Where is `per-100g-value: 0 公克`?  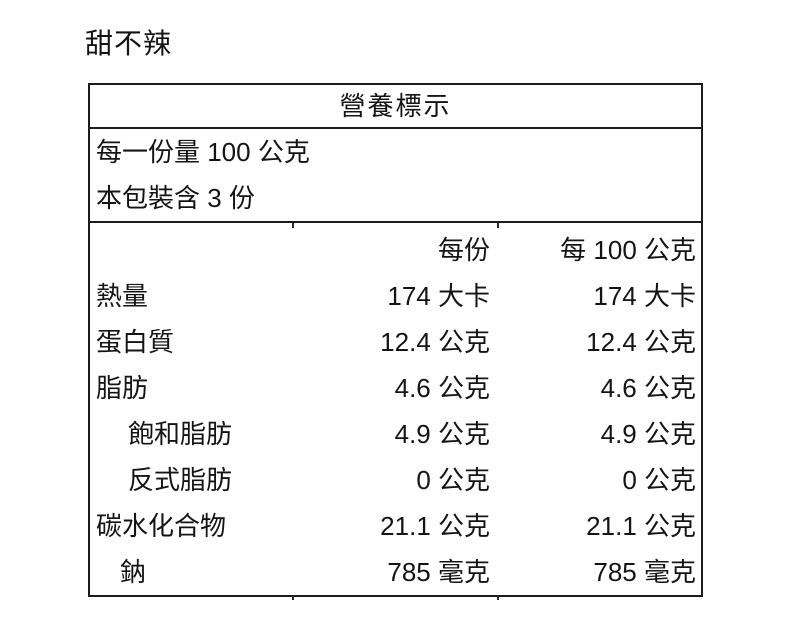 per-100g-value: 0 公克 is located at coordinates (659, 480).